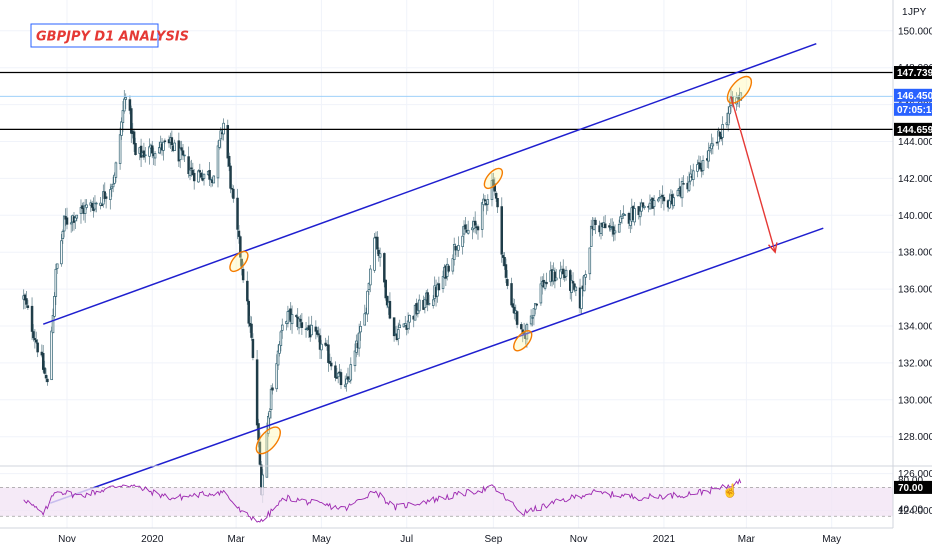 The height and width of the screenshot is (550, 932). Describe the element at coordinates (915, 474) in the screenshot. I see `y-tick-label: 126.000` at that location.